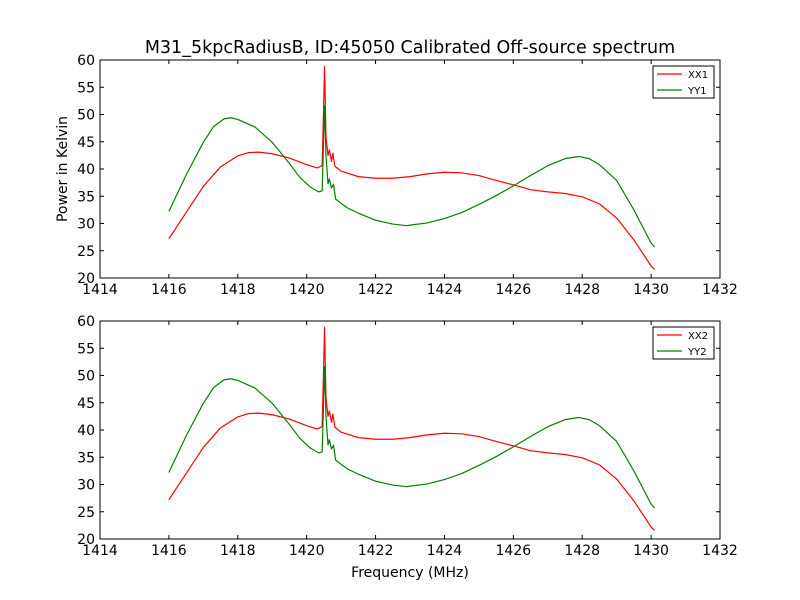  I want to click on series-line-yy2, so click(412, 437).